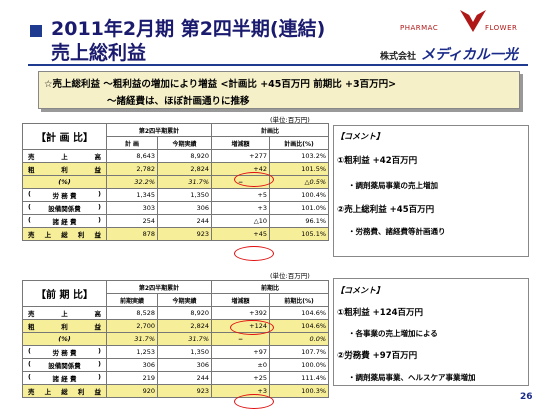  What do you see at coordinates (299, 208) in the screenshot?
I see `cell-value: 101.0%` at bounding box center [299, 208].